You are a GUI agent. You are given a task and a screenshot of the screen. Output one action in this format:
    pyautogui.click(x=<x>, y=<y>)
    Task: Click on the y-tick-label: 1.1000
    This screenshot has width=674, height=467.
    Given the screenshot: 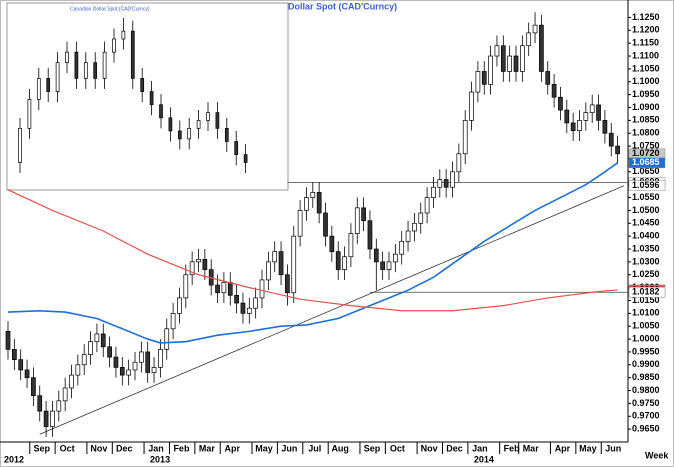 What is the action you would take?
    pyautogui.click(x=646, y=81)
    